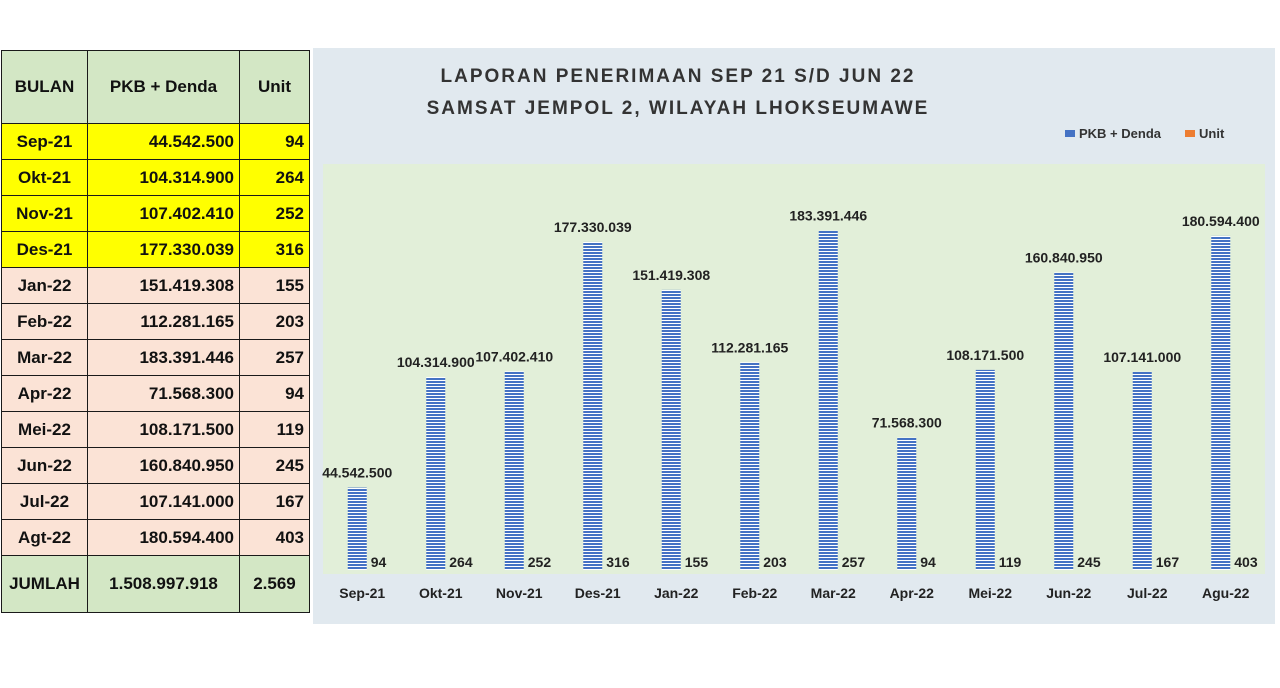 The height and width of the screenshot is (688, 1280). What do you see at coordinates (618, 562) in the screenshot?
I see `data-label-unit: 316` at bounding box center [618, 562].